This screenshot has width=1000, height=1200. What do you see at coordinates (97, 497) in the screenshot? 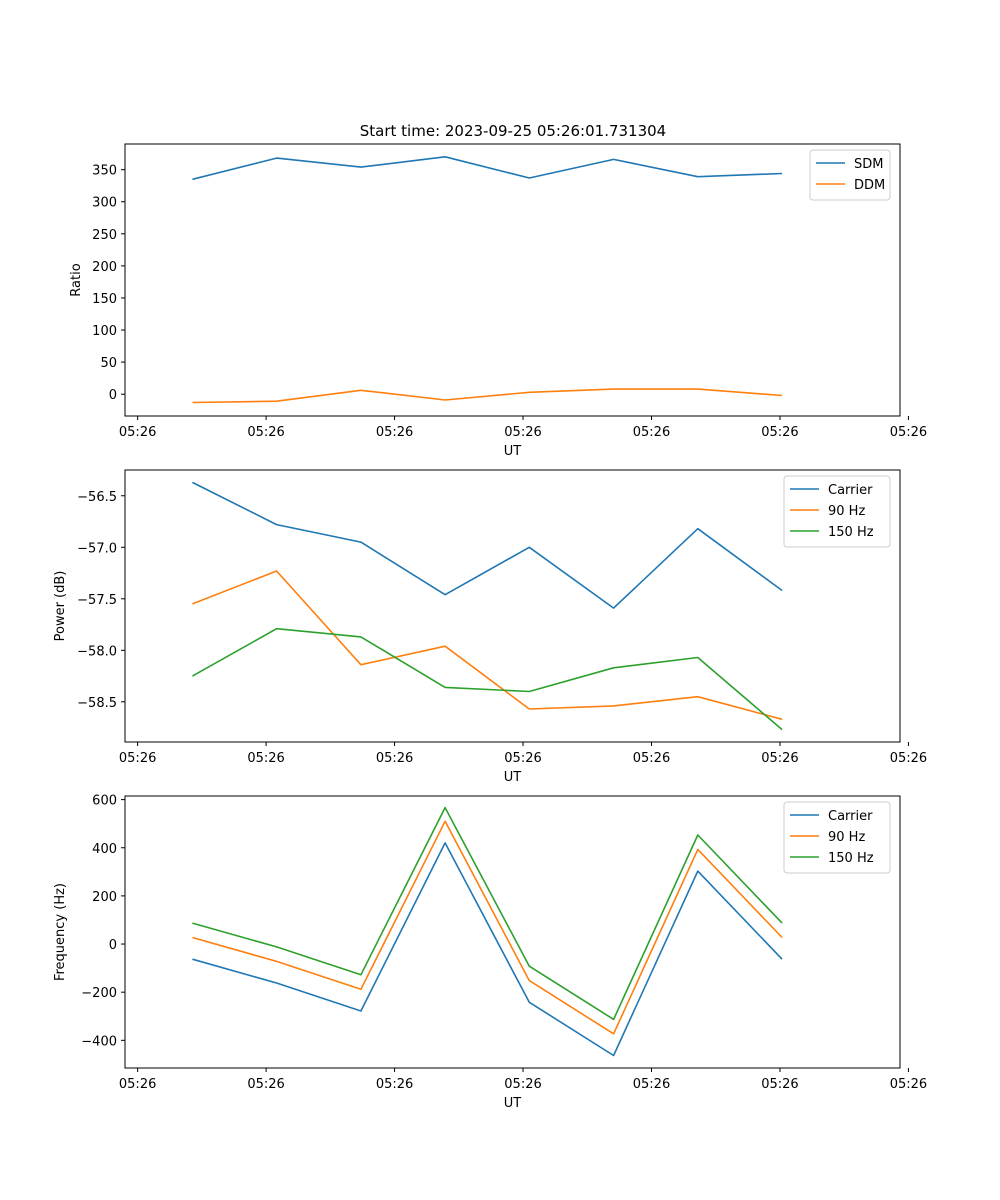
I see `chart-2-y-tick-label: −56.5` at bounding box center [97, 497].